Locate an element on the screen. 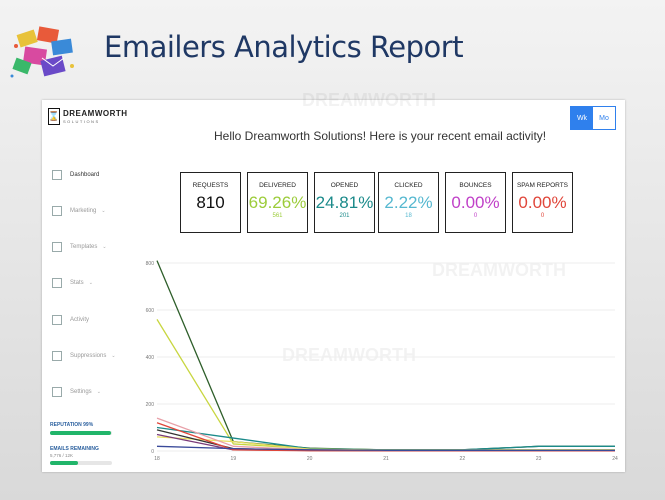 This screenshot has width=665, height=500. emails-remaining-label: EMAILS REMAINING is located at coordinates (74, 449).